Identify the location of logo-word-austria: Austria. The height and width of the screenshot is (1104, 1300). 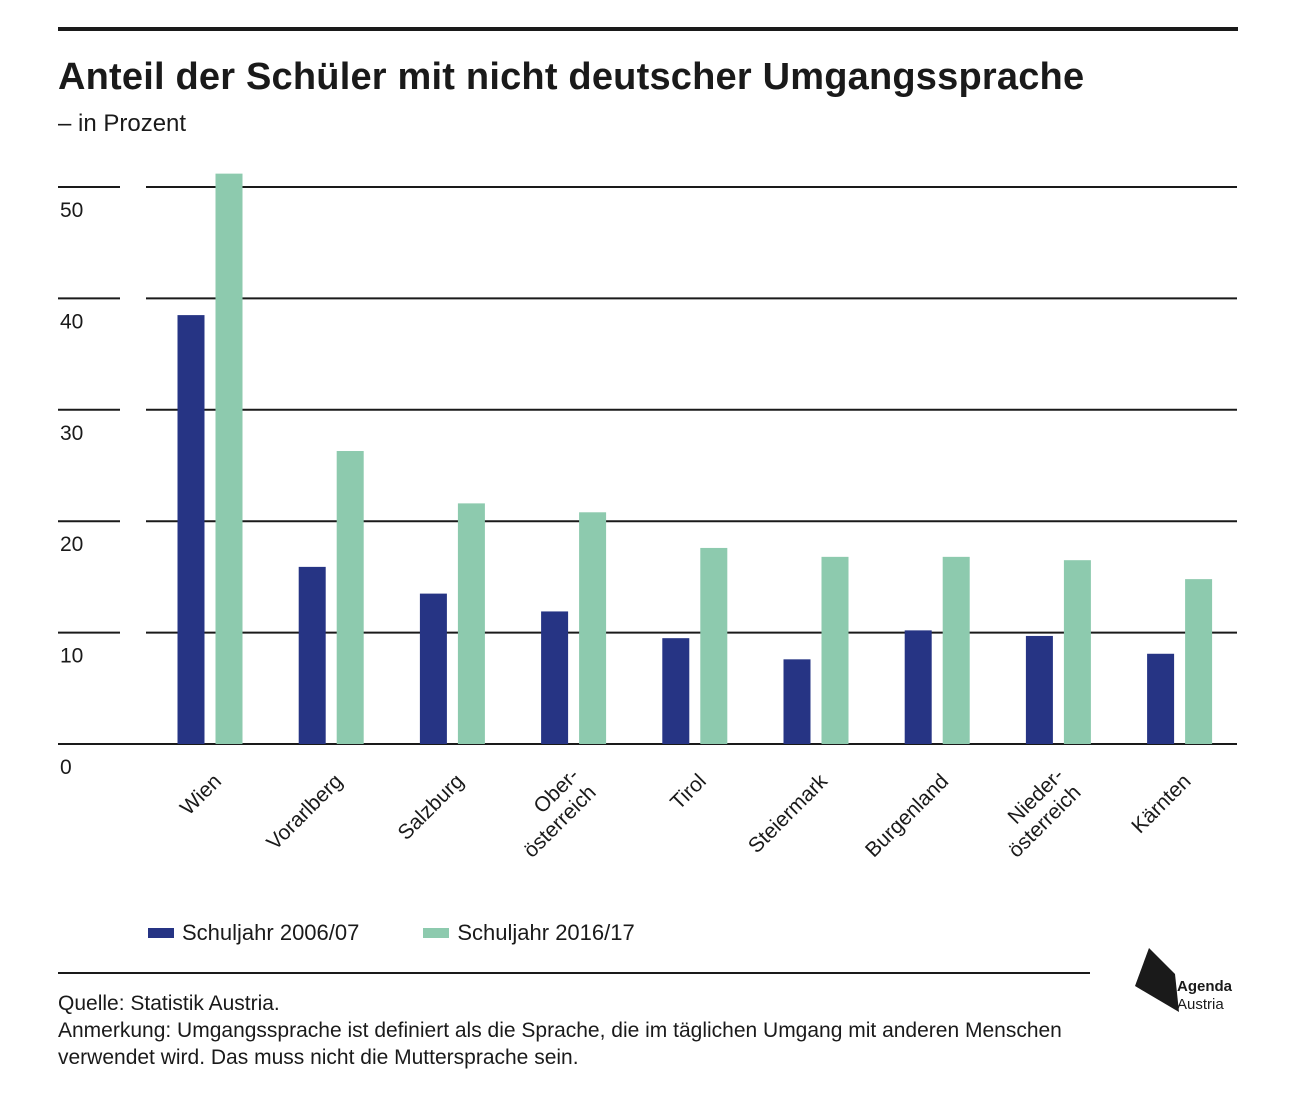
(1200, 1004).